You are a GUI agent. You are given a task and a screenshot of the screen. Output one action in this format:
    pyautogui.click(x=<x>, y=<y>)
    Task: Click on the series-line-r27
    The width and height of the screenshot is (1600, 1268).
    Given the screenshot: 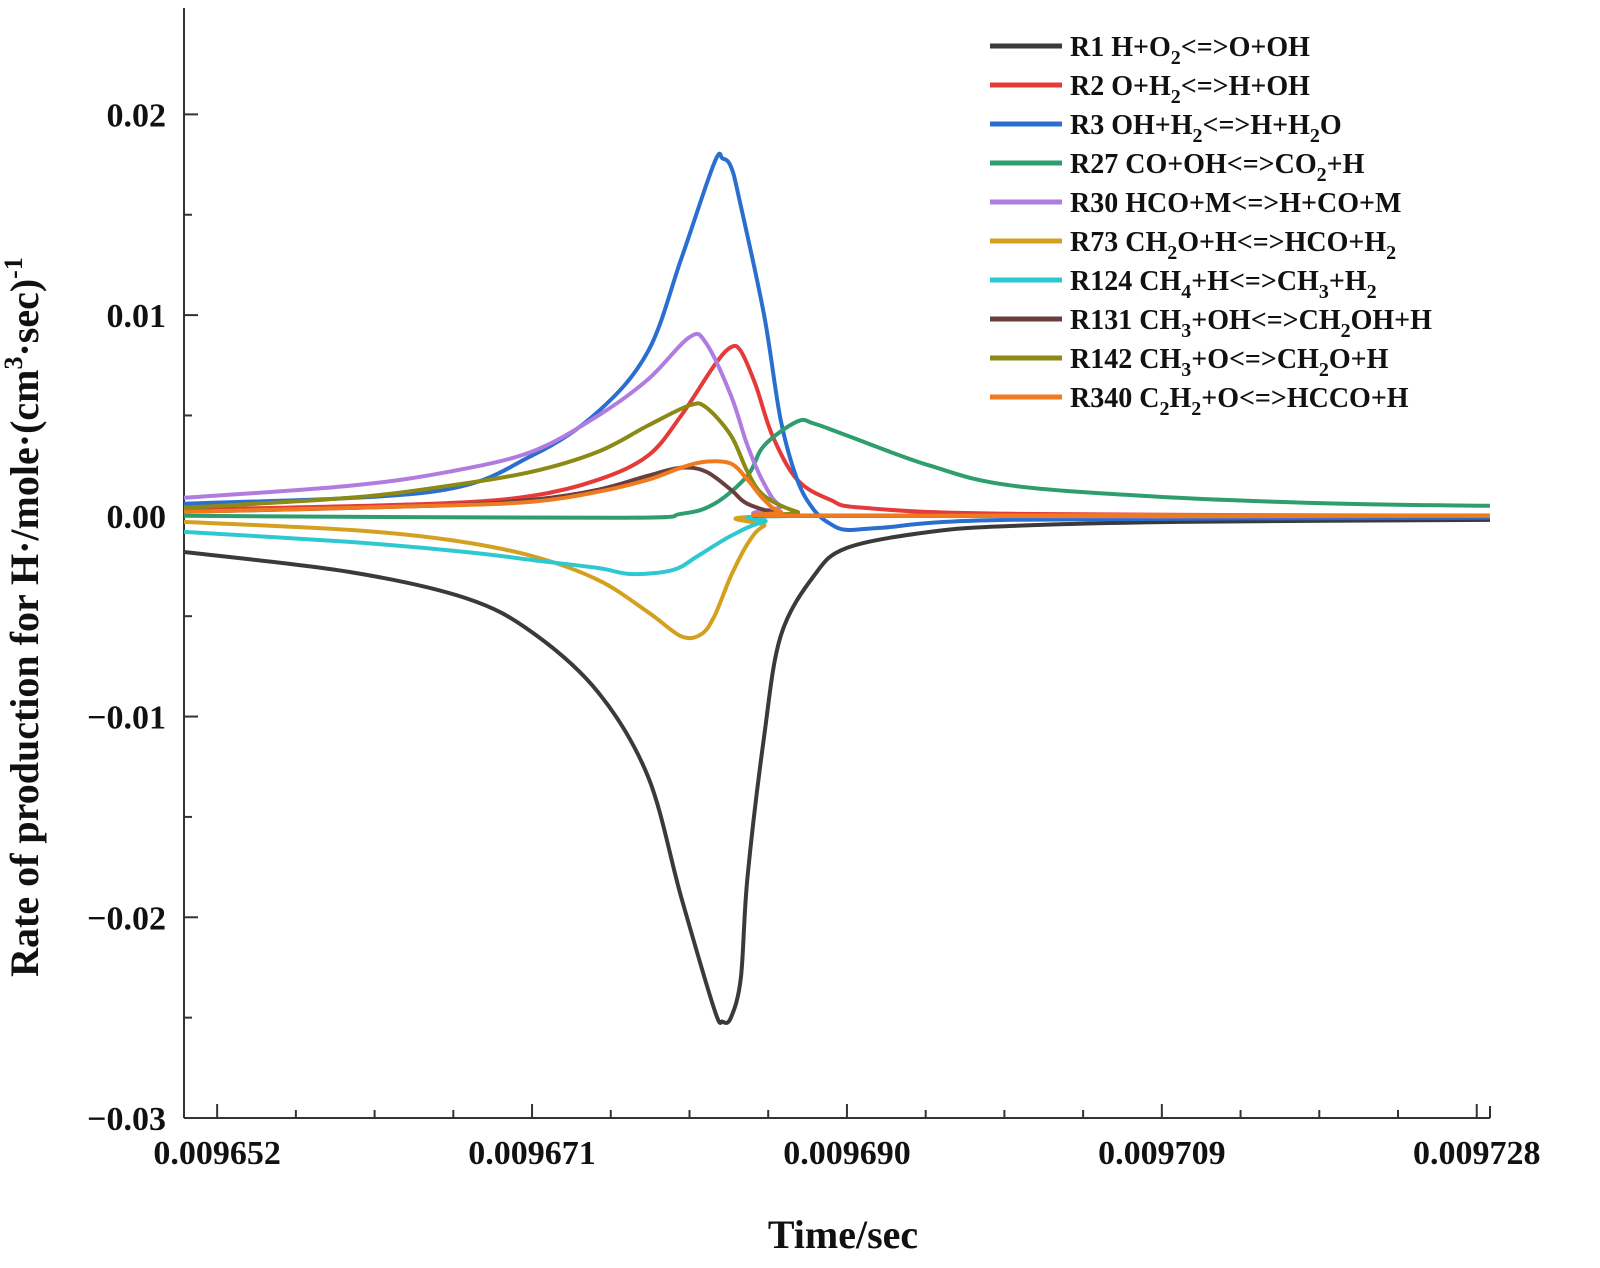 What is the action you would take?
    pyautogui.click(x=837, y=468)
    